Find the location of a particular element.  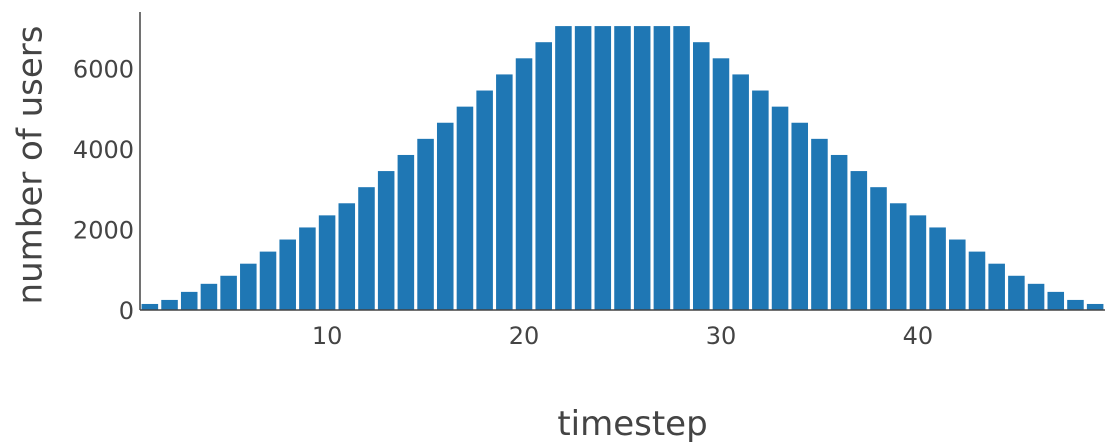

x-tick-label-40: 40 is located at coordinates (918, 336).